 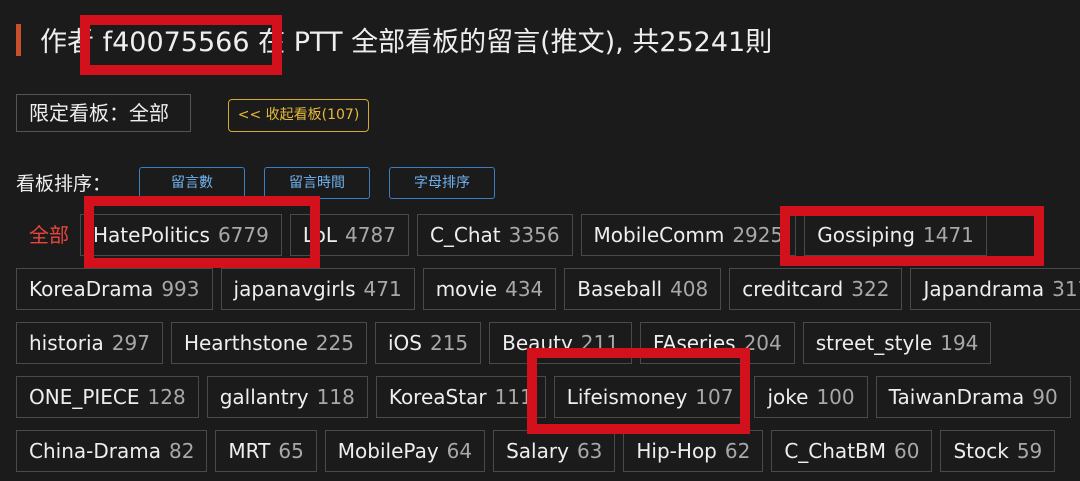 I want to click on board-tag: MobileComm 2925, so click(x=688, y=235).